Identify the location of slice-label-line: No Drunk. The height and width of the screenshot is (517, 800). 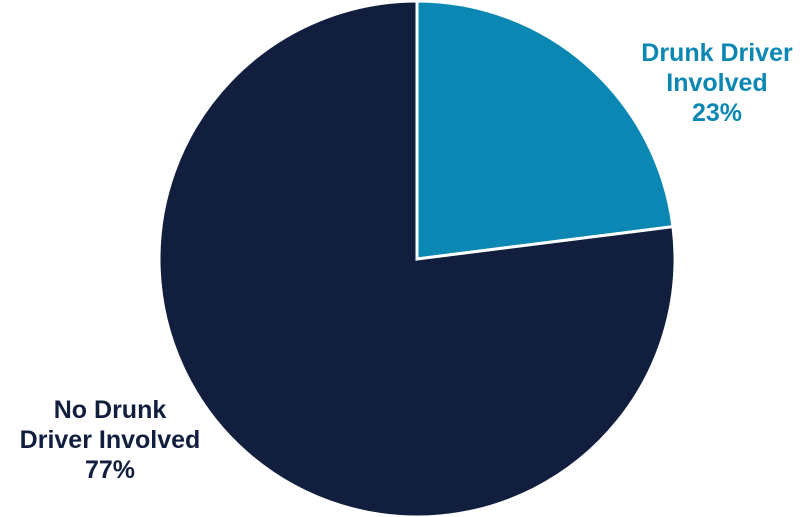
(110, 410).